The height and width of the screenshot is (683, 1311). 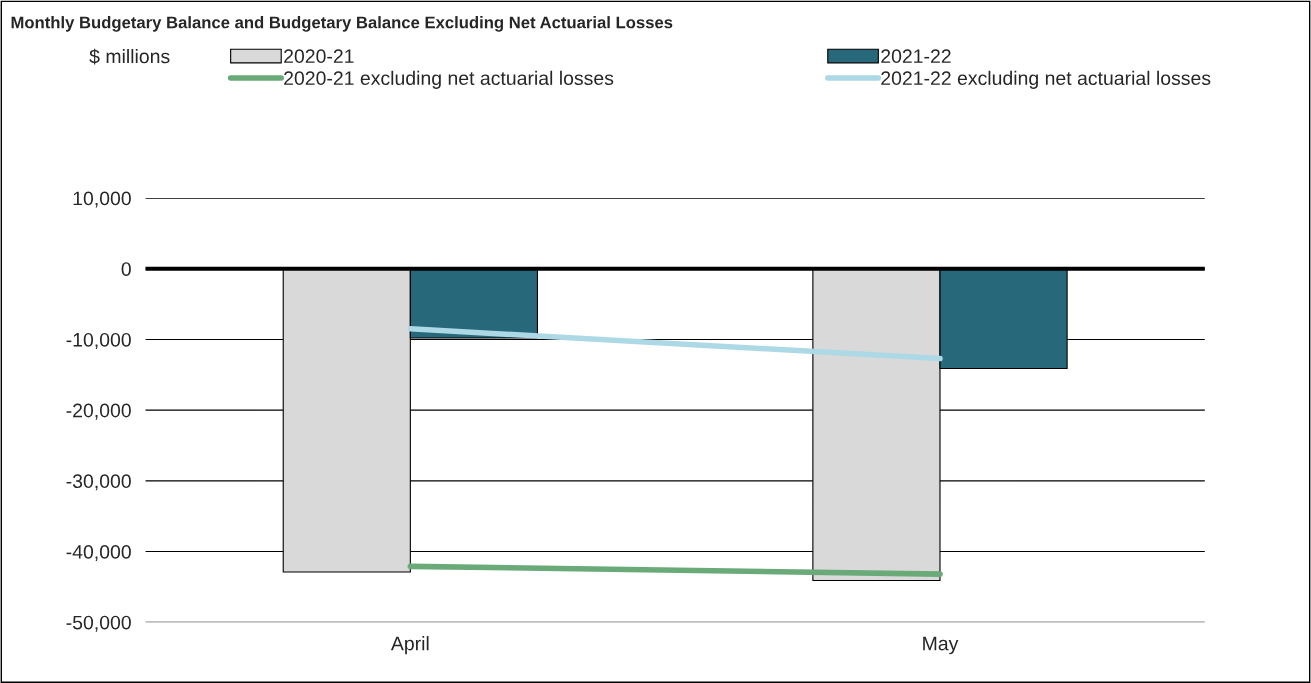 I want to click on y-tick-label: -20,000, so click(x=98, y=411).